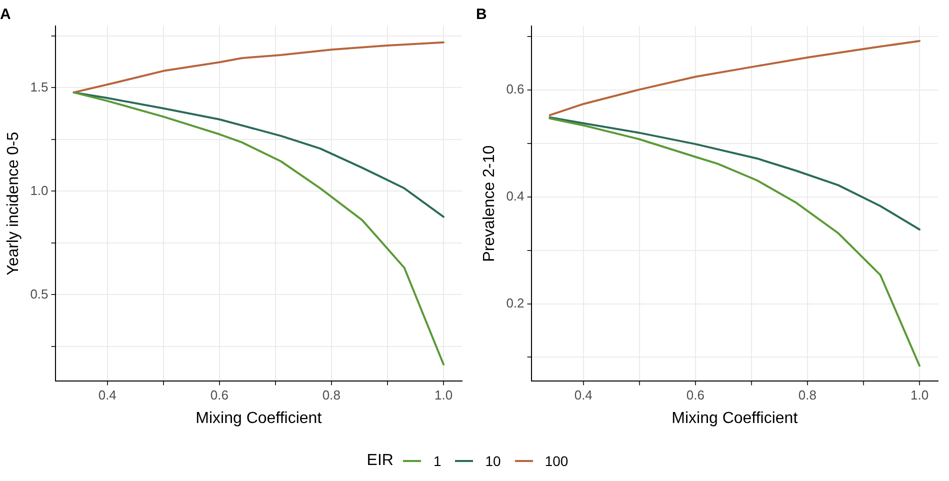 The width and height of the screenshot is (949, 481). Describe the element at coordinates (515, 196) in the screenshot. I see `y-tick-label: 0.4` at that location.